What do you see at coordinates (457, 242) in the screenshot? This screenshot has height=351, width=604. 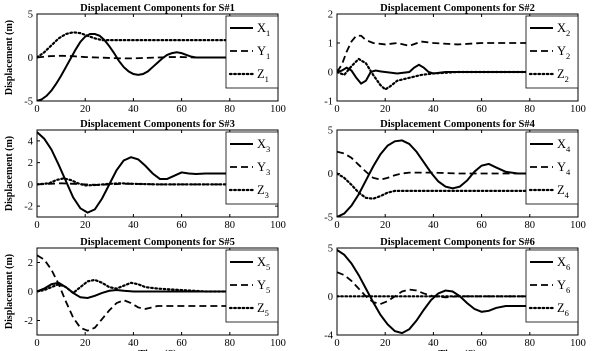 I see `subplot-title: Displacement Components for S#6` at bounding box center [457, 242].